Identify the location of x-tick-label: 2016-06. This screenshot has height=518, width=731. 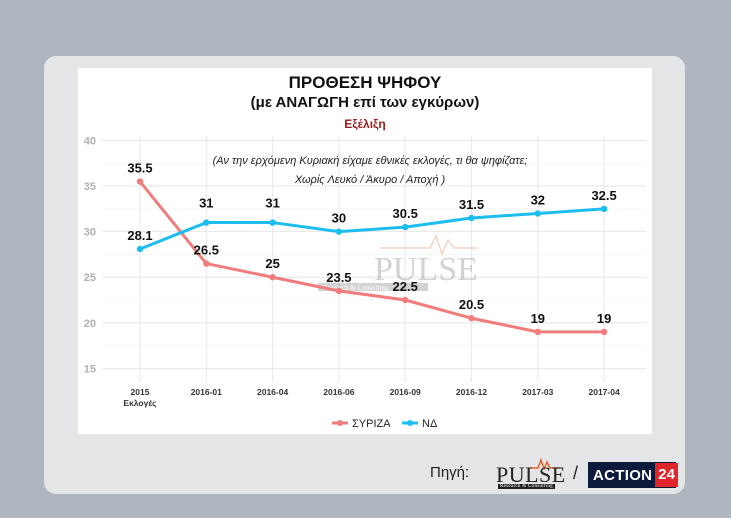
(338, 392).